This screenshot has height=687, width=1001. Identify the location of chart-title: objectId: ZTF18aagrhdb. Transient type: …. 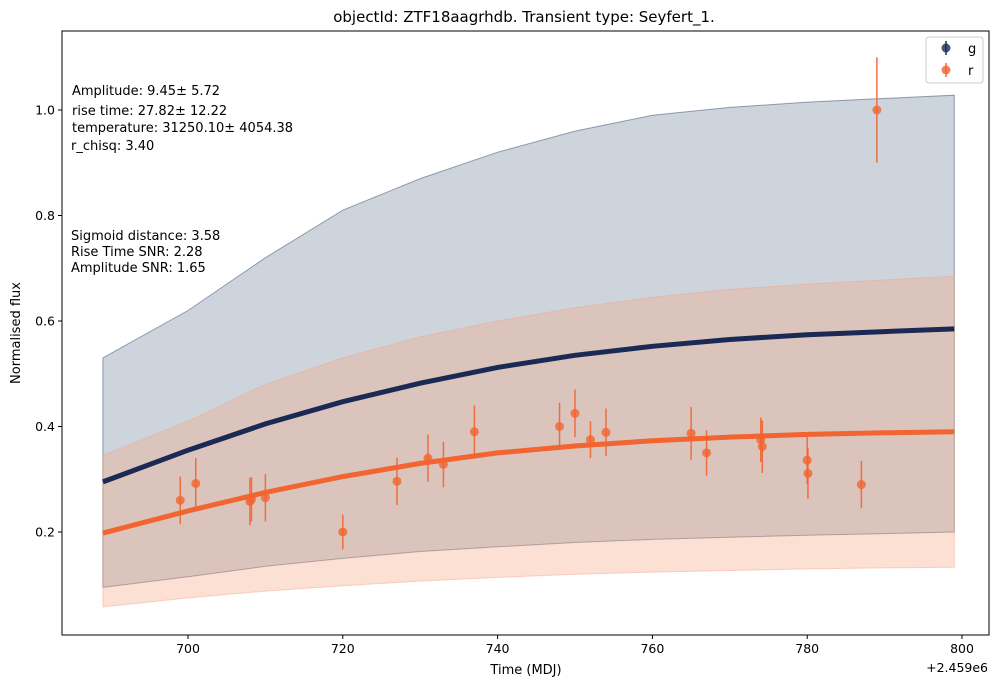
(524, 17).